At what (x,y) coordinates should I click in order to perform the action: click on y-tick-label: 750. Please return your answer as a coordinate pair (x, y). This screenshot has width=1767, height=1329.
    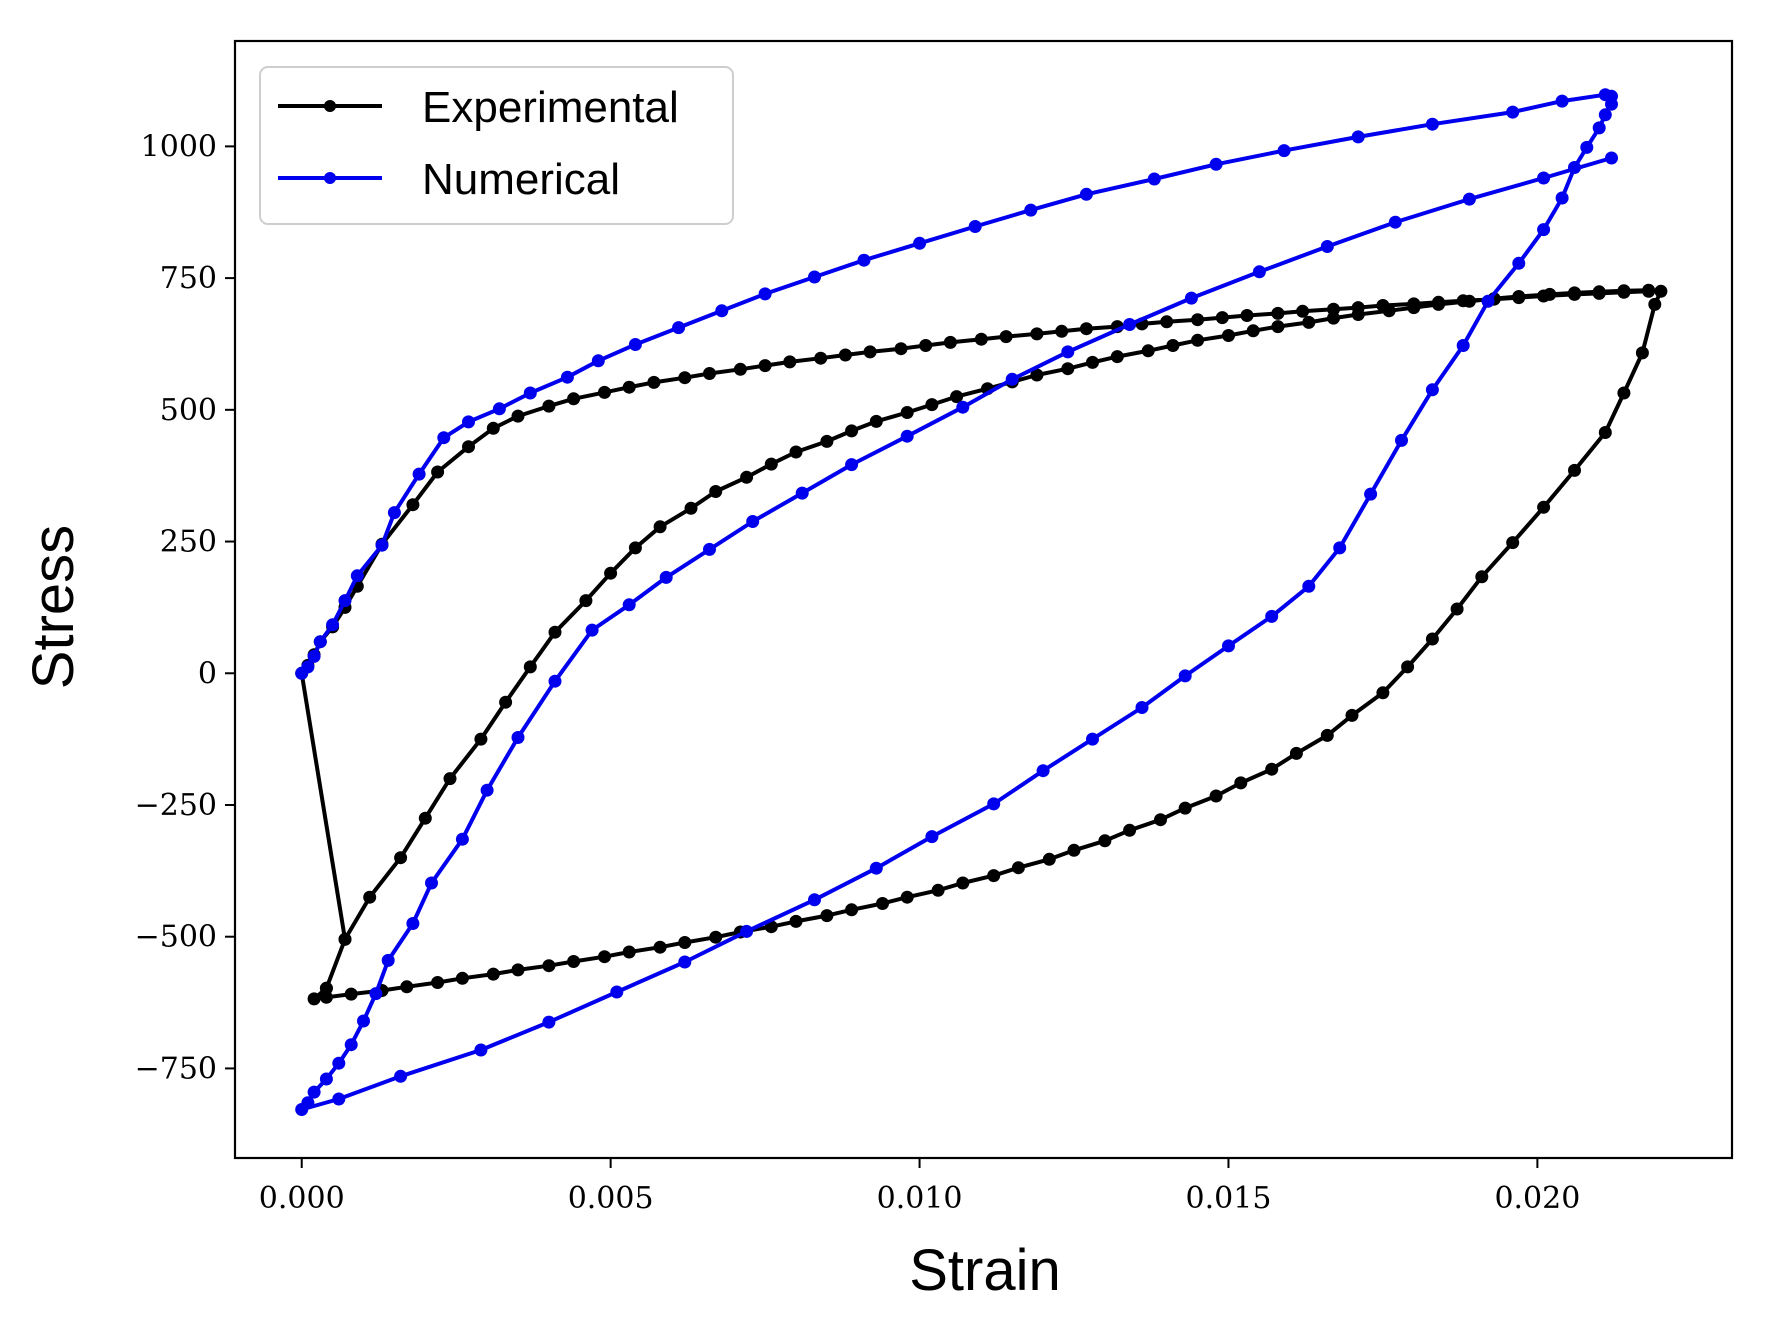
    Looking at the image, I should click on (188, 278).